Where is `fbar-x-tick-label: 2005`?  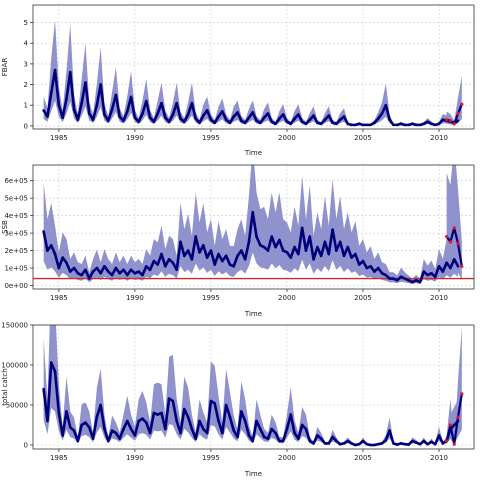
fbar-x-tick-label: 2005 is located at coordinates (363, 138).